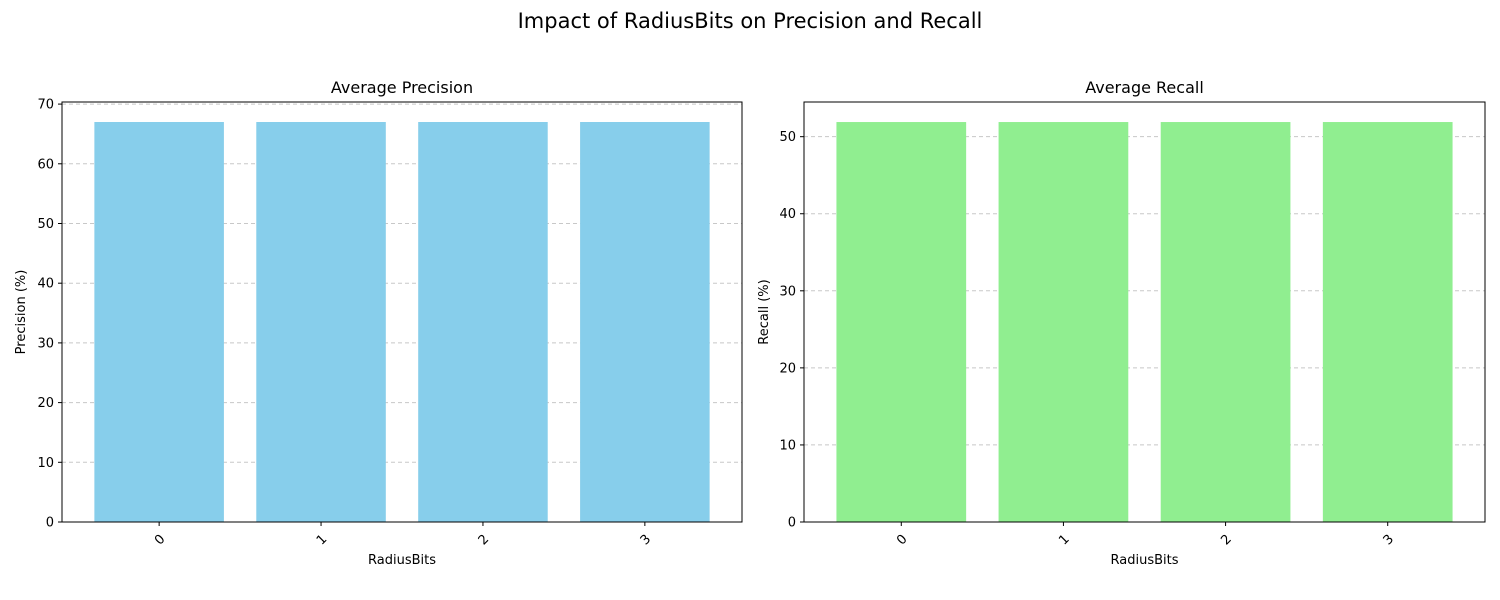 The width and height of the screenshot is (1500, 600). What do you see at coordinates (792, 523) in the screenshot?
I see `recall-ytick-label: 0` at bounding box center [792, 523].